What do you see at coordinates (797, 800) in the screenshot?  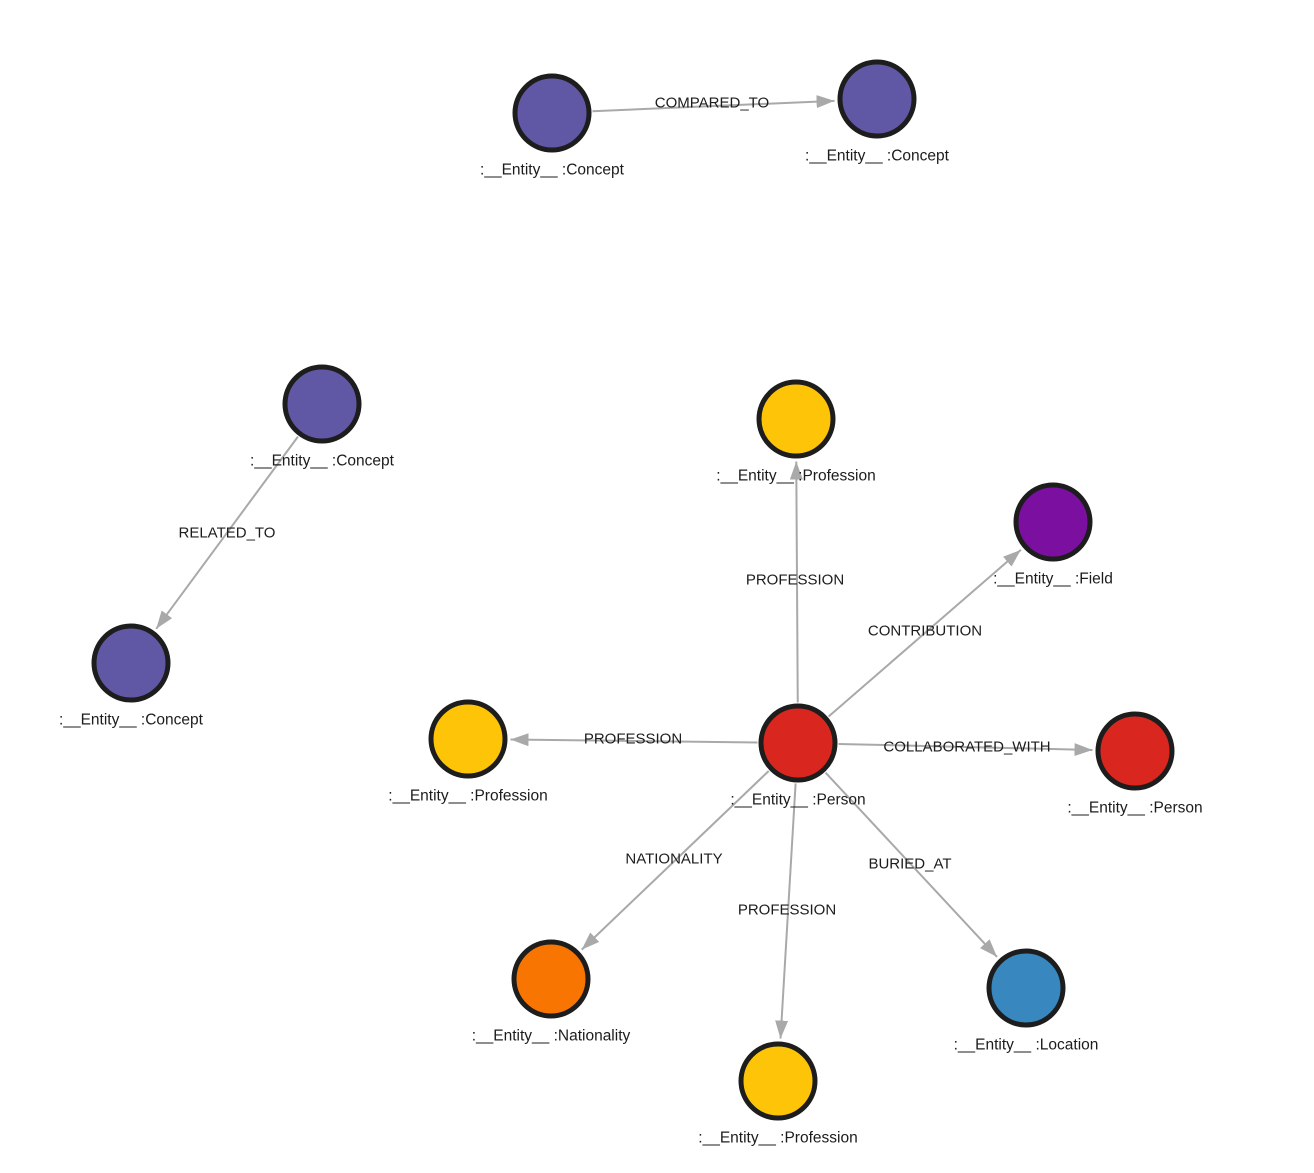 I see `node-caption-person-center: :__Entity__ :Person` at bounding box center [797, 800].